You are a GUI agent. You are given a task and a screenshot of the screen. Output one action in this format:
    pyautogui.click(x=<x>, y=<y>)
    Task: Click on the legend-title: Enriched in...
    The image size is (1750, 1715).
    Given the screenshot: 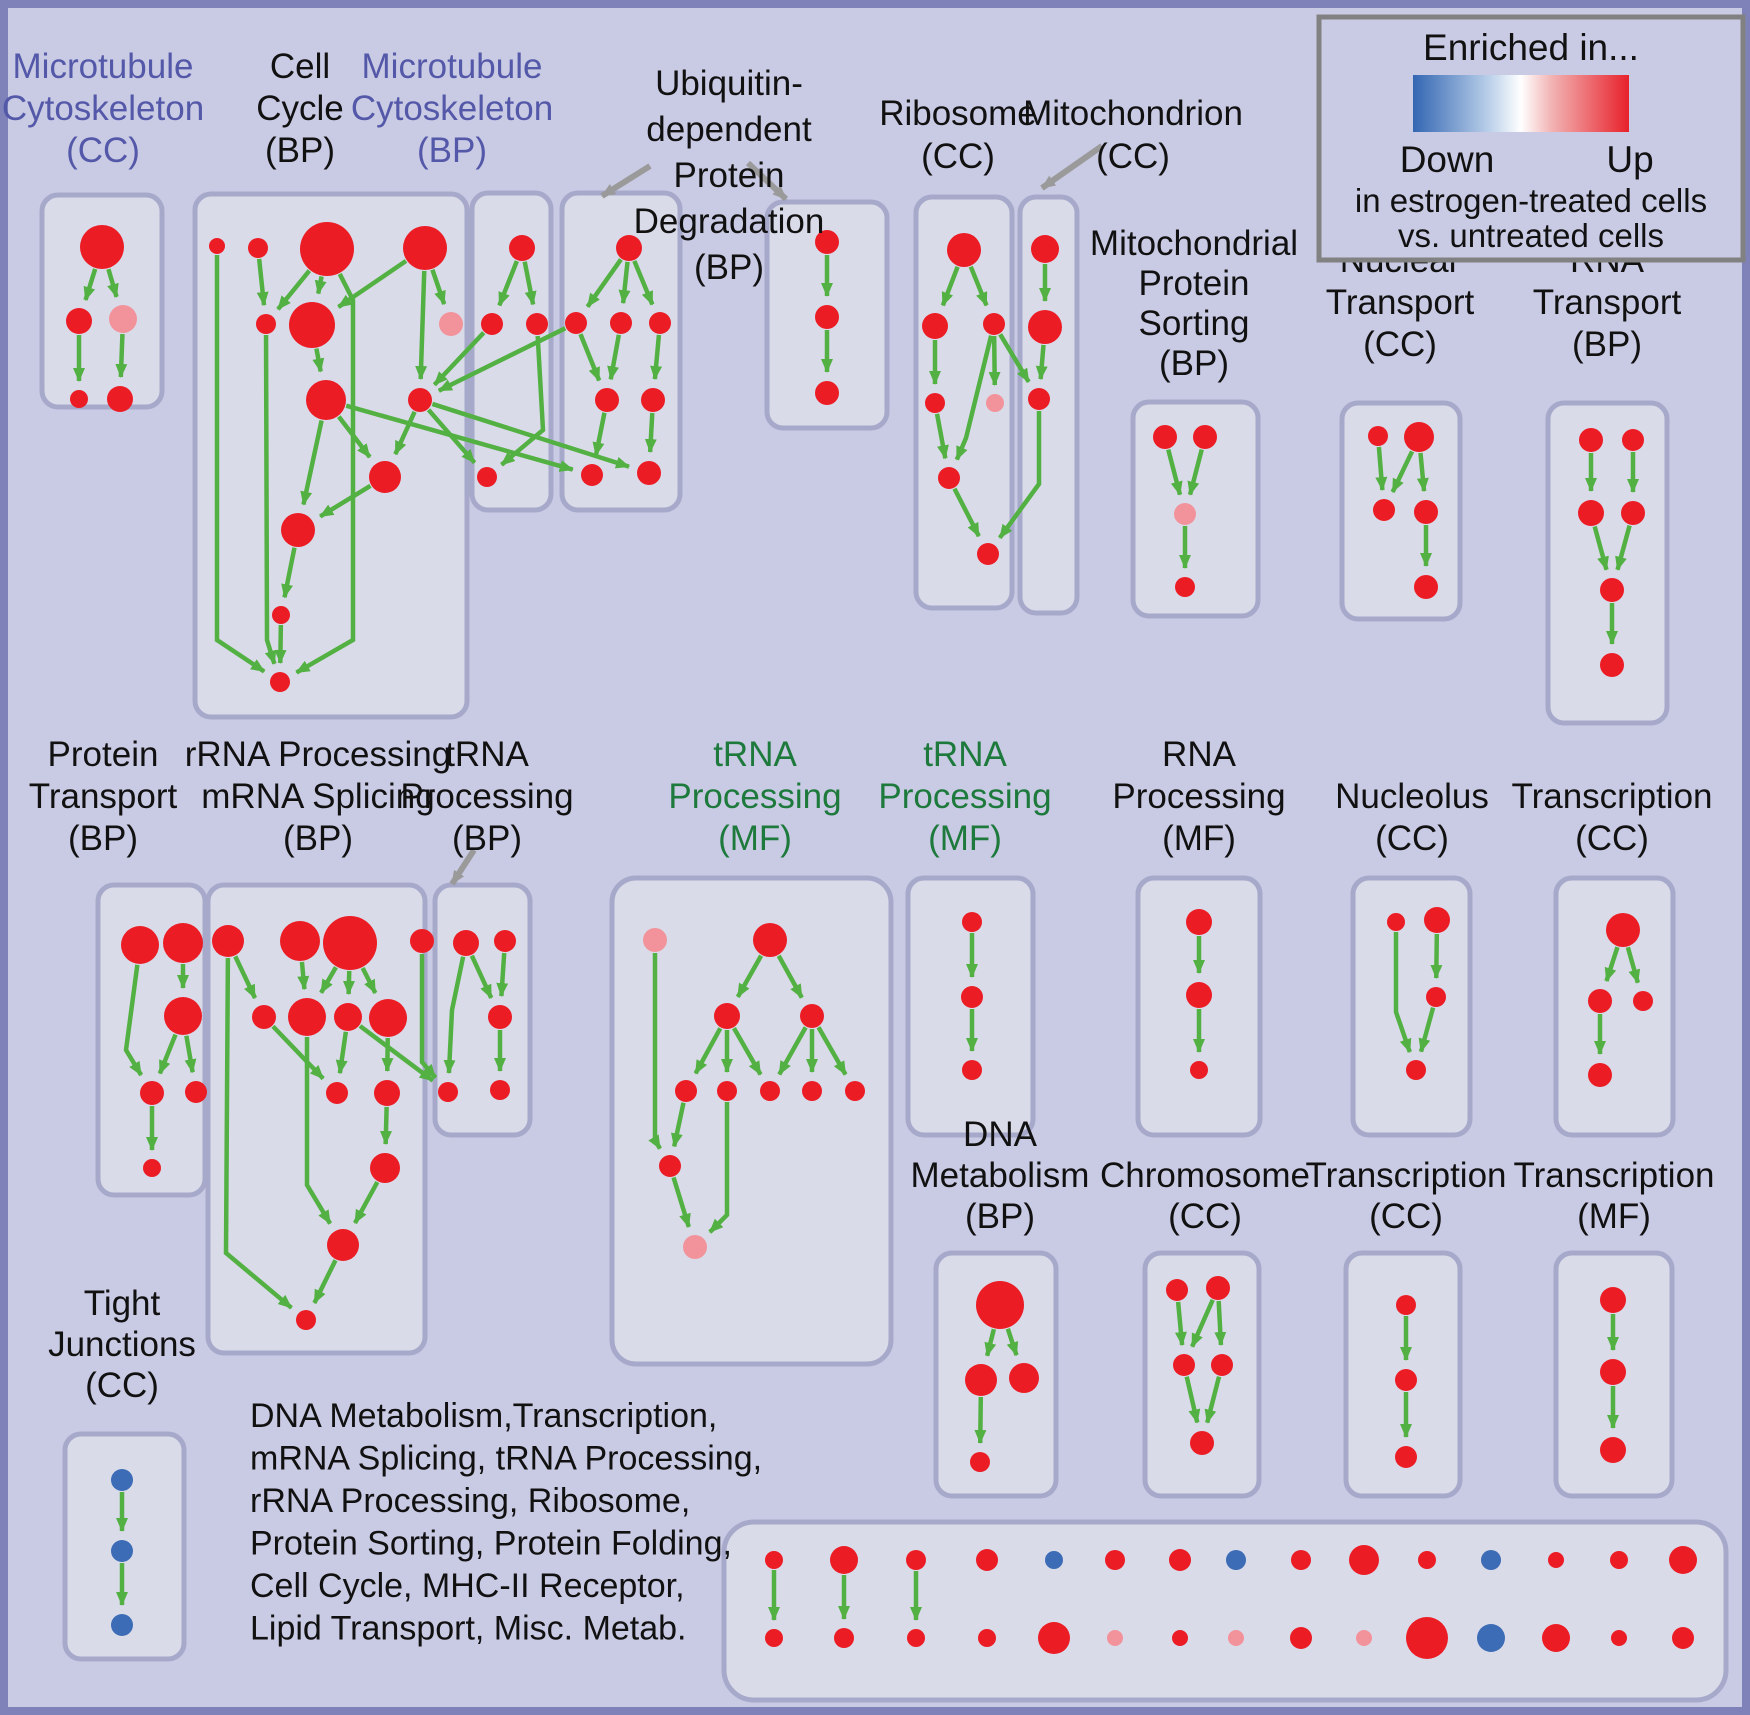 What is the action you would take?
    pyautogui.click(x=1531, y=47)
    